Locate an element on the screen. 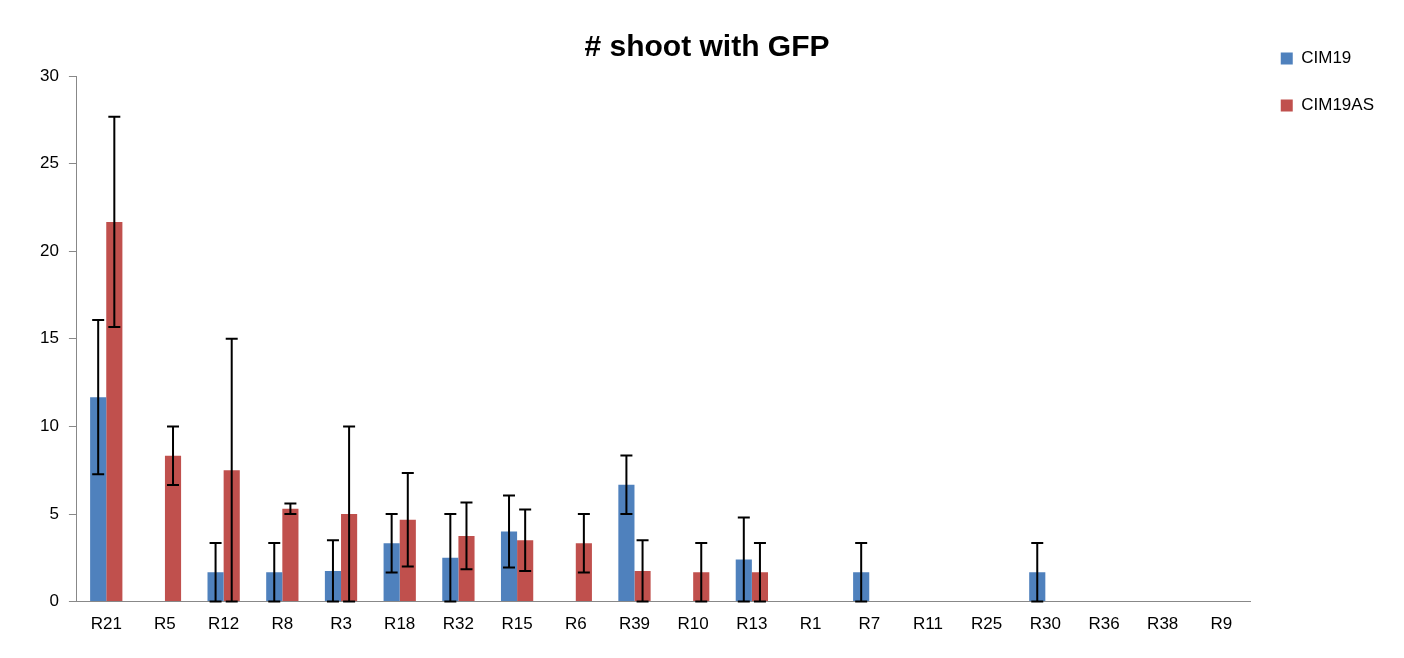 The height and width of the screenshot is (658, 1404). x-tick-label: R18 is located at coordinates (400, 624).